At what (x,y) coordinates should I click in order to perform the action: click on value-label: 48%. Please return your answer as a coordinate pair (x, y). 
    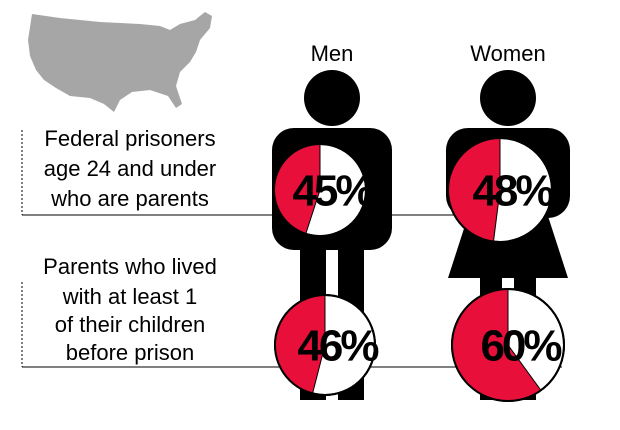
    Looking at the image, I should click on (512, 191).